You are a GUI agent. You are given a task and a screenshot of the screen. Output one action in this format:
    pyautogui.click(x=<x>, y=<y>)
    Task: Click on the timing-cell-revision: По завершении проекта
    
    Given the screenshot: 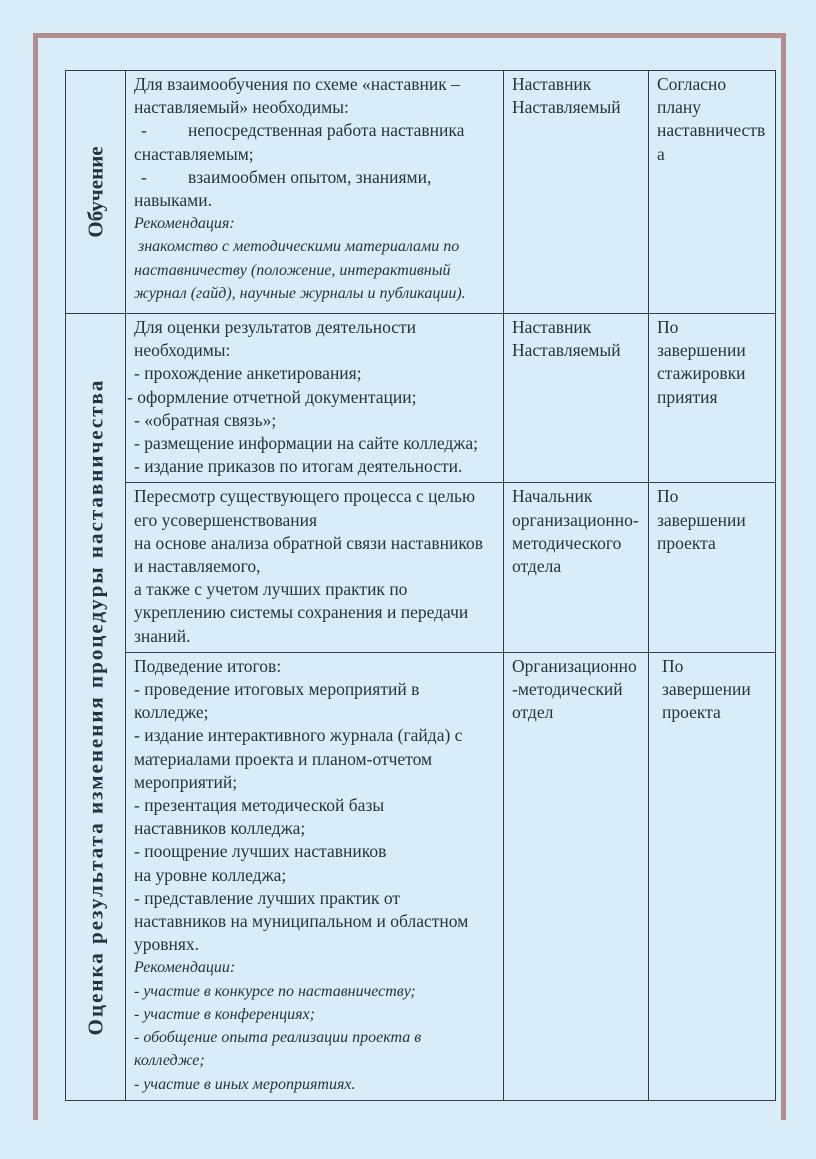 What is the action you would take?
    pyautogui.click(x=712, y=567)
    